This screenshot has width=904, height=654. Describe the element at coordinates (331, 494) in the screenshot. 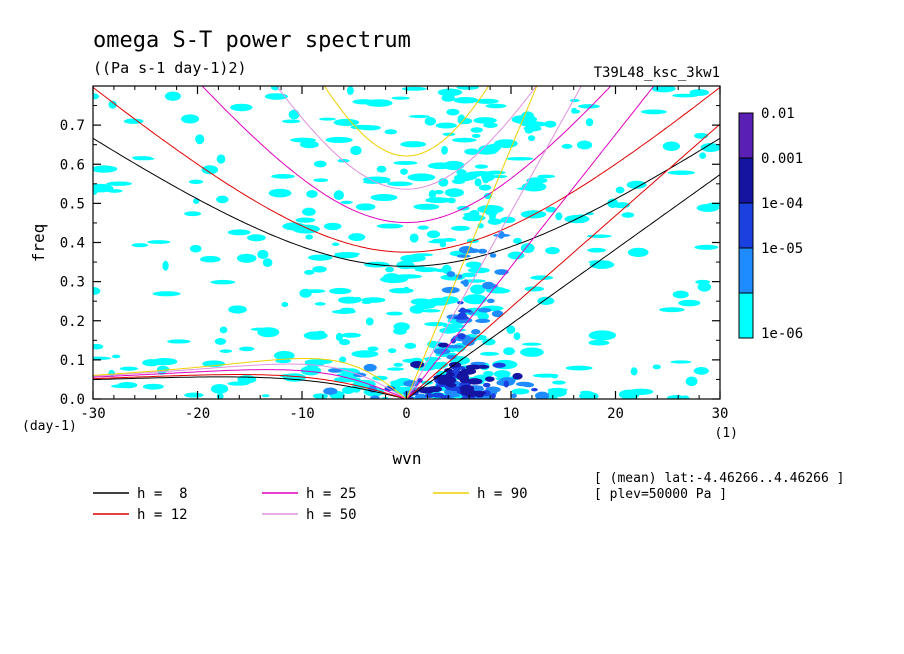

I see `legend-label: h = 25` at that location.